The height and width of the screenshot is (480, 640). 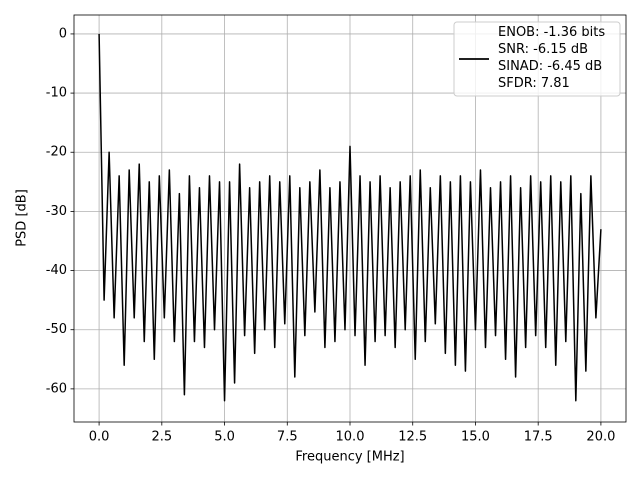 What do you see at coordinates (56, 388) in the screenshot?
I see `y-tick-label: -60` at bounding box center [56, 388].